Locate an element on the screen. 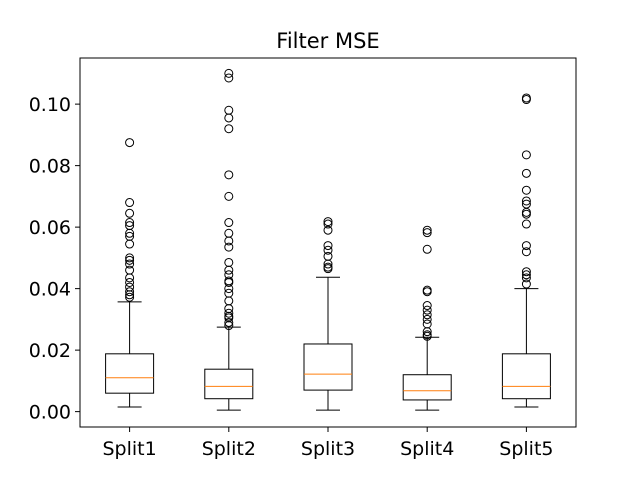 Image resolution: width=640 pixels, height=480 pixels. box-group-split4 is located at coordinates (427, 318).